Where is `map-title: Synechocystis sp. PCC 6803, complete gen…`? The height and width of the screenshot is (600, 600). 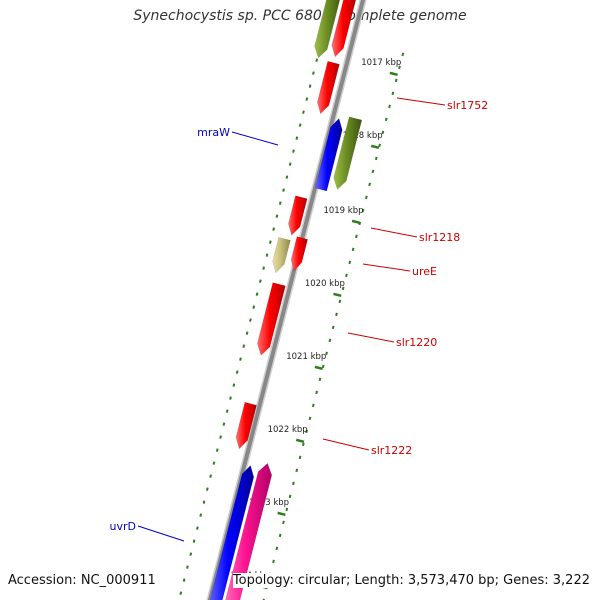 map-title: Synechocystis sp. PCC 6803, complete gen… is located at coordinates (300, 16).